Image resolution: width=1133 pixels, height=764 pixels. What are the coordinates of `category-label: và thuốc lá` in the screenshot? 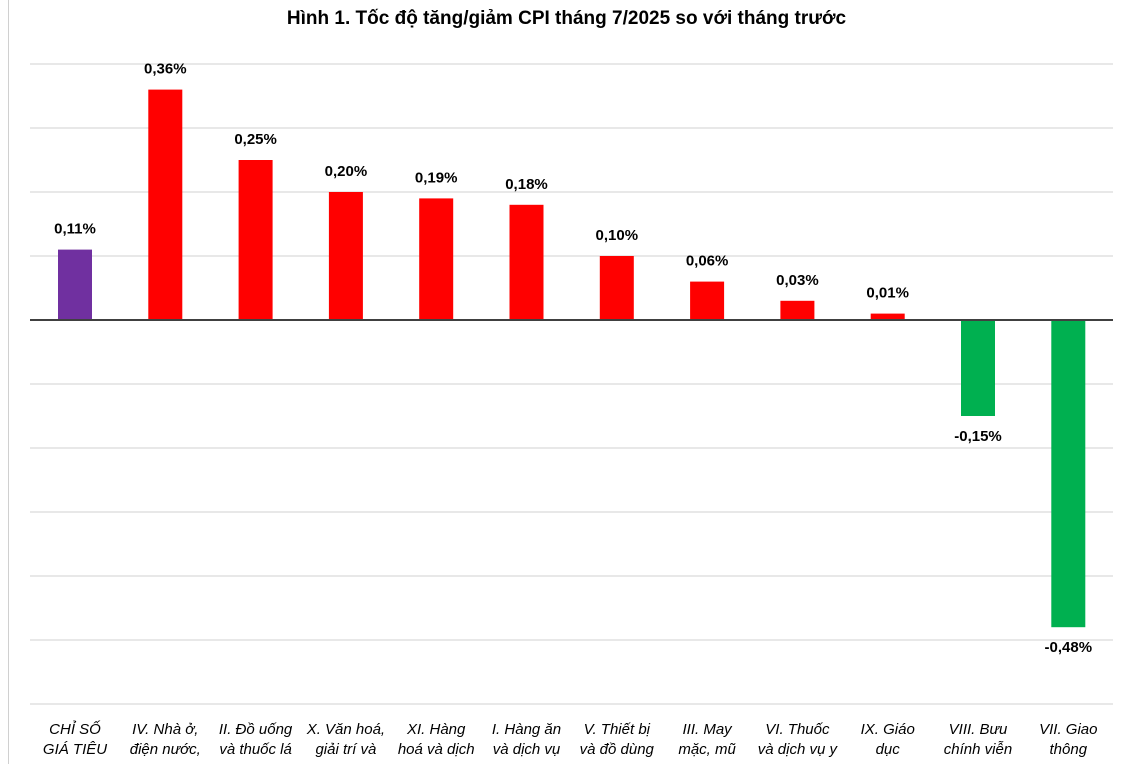 It's located at (255, 749).